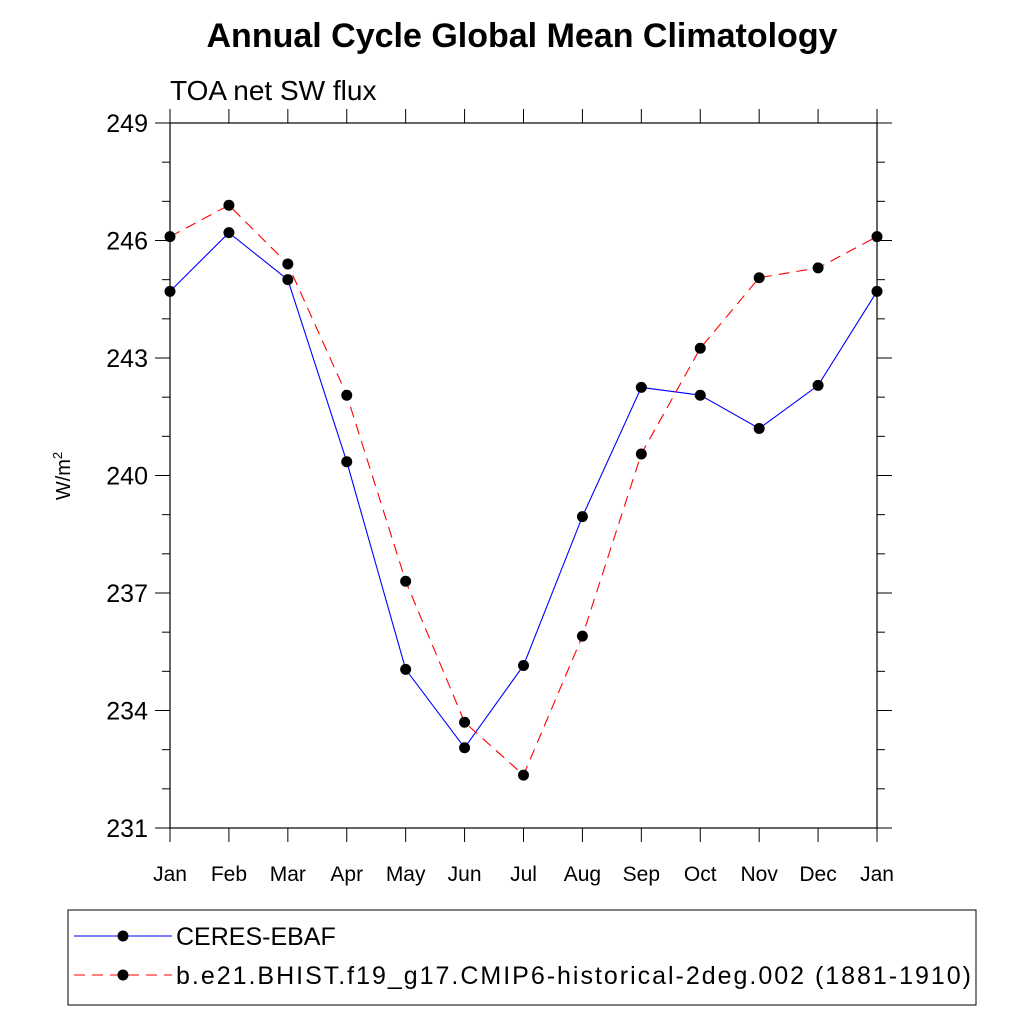 The width and height of the screenshot is (1024, 1024). Describe the element at coordinates (273, 90) in the screenshot. I see `chart-subtitle: TOA net SW flux` at that location.